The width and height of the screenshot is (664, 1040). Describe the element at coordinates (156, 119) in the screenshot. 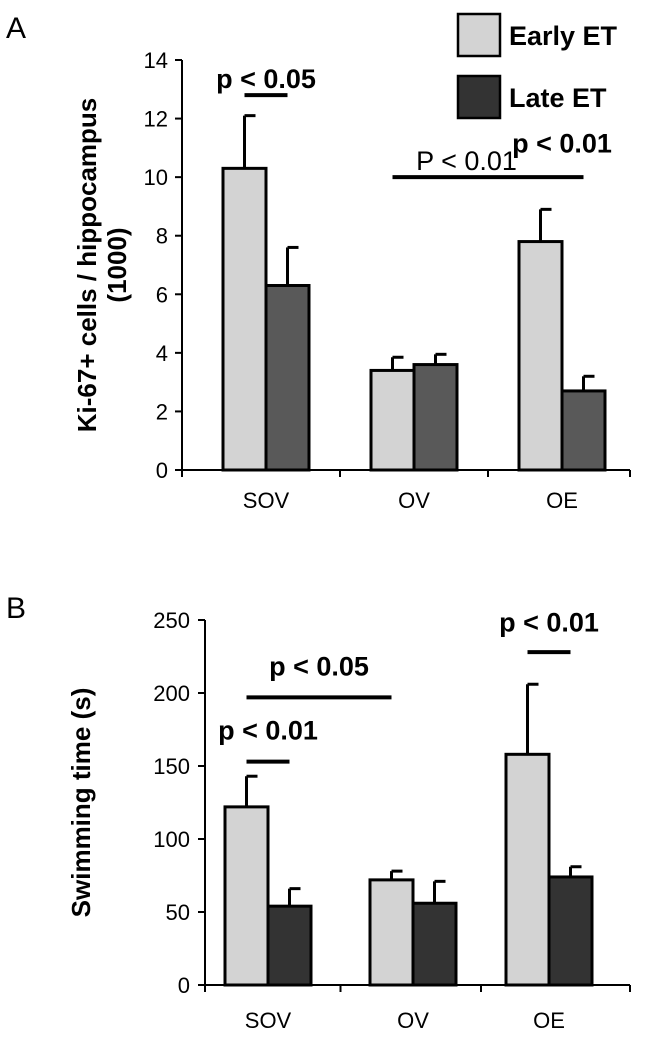

I see `y-tick-label: 12` at that location.